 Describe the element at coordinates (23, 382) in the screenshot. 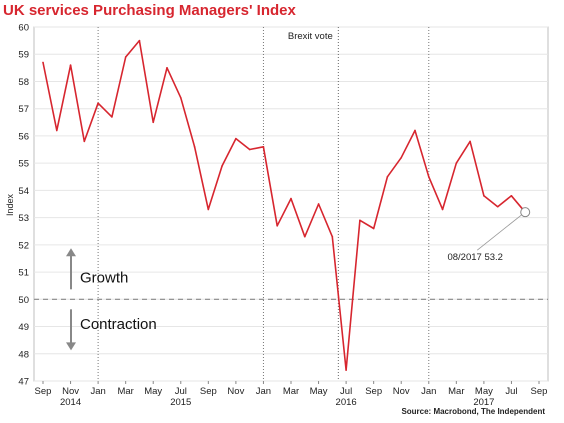

I see `y-tick-label: 47` at that location.